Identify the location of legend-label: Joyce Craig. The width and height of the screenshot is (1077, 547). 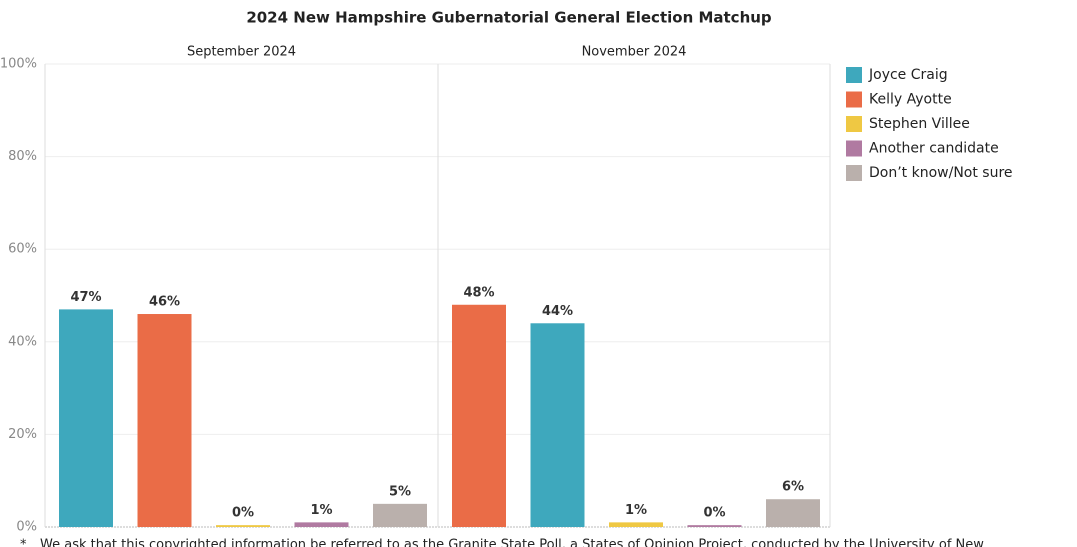
(908, 75).